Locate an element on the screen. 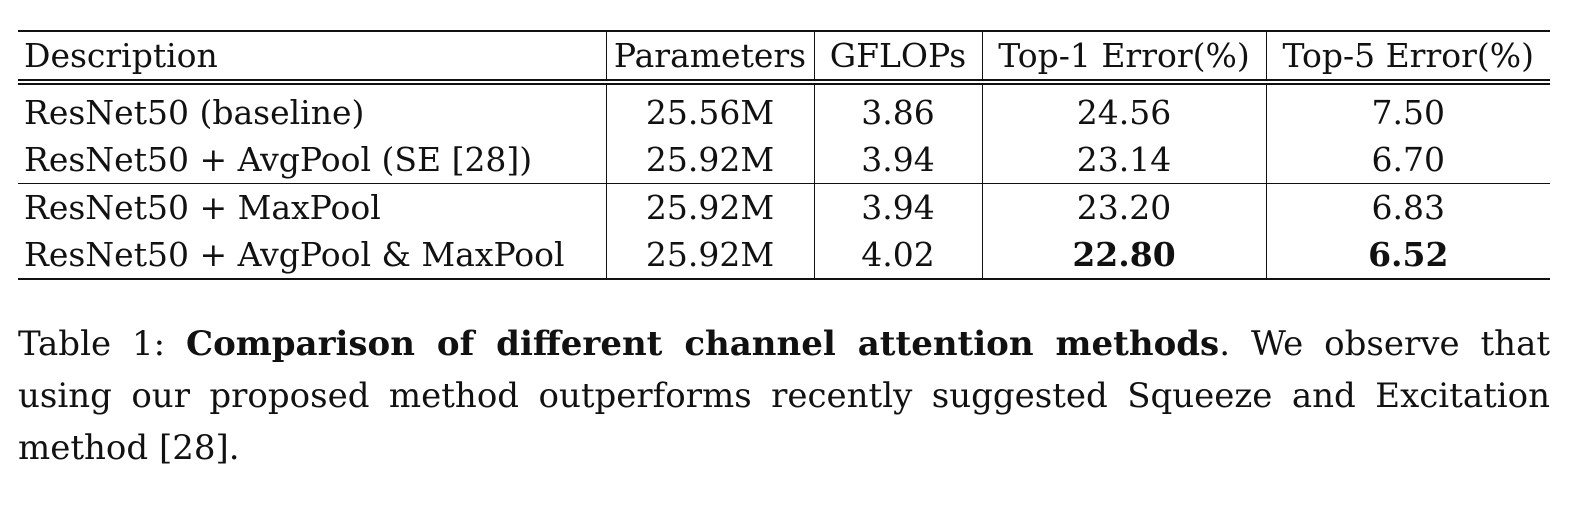 Image resolution: width=1584 pixels, height=512 pixels. caption-label: Table 1: is located at coordinates (102, 344).